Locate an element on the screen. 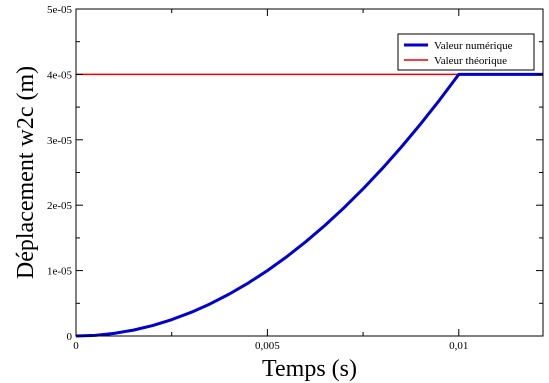 This screenshot has width=549, height=383. x-tick-label: 0,01 is located at coordinates (458, 346).